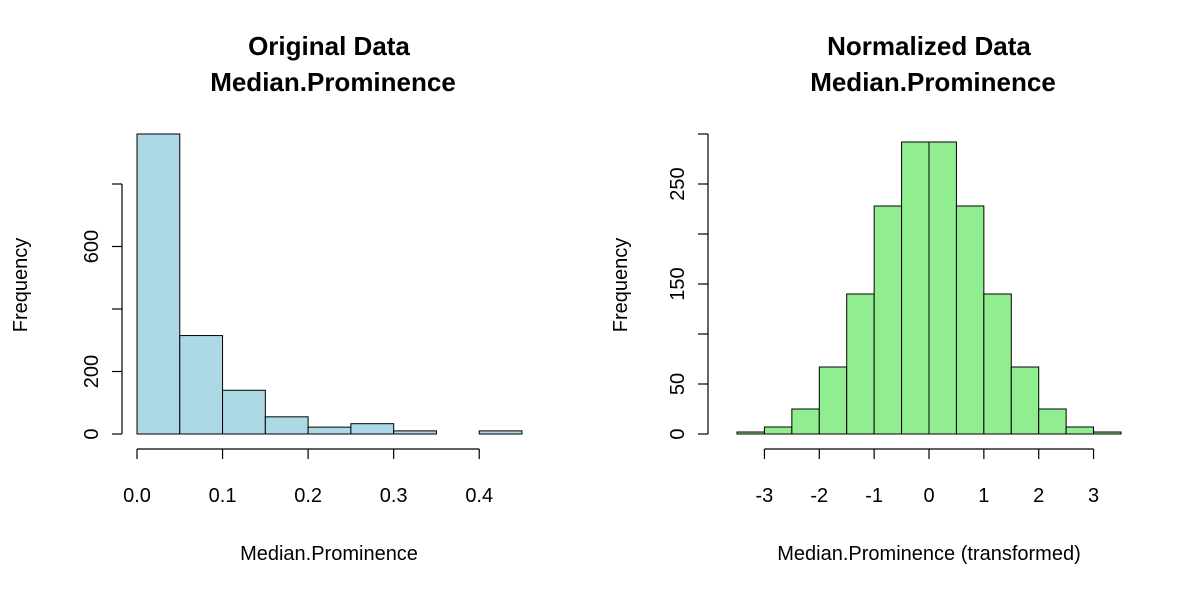 Image resolution: width=1200 pixels, height=600 pixels. What do you see at coordinates (1038, 496) in the screenshot?
I see `x-tick-label: 2` at bounding box center [1038, 496].